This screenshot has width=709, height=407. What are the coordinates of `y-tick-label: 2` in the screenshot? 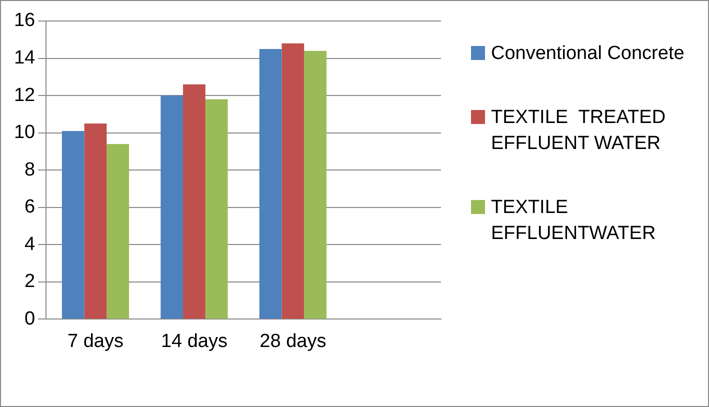 It's located at (30, 281).